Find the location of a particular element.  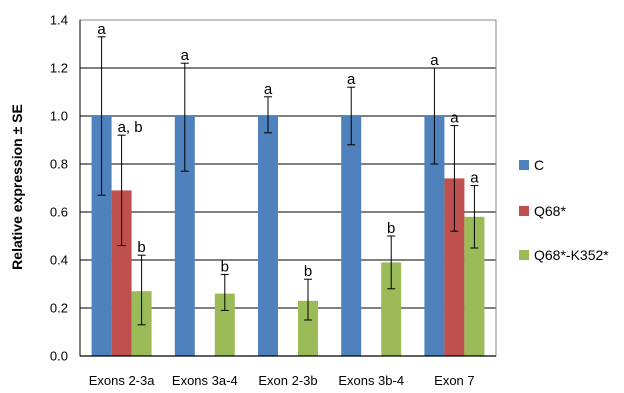

y-axis-label: Relative expression ± SE is located at coordinates (17, 187).